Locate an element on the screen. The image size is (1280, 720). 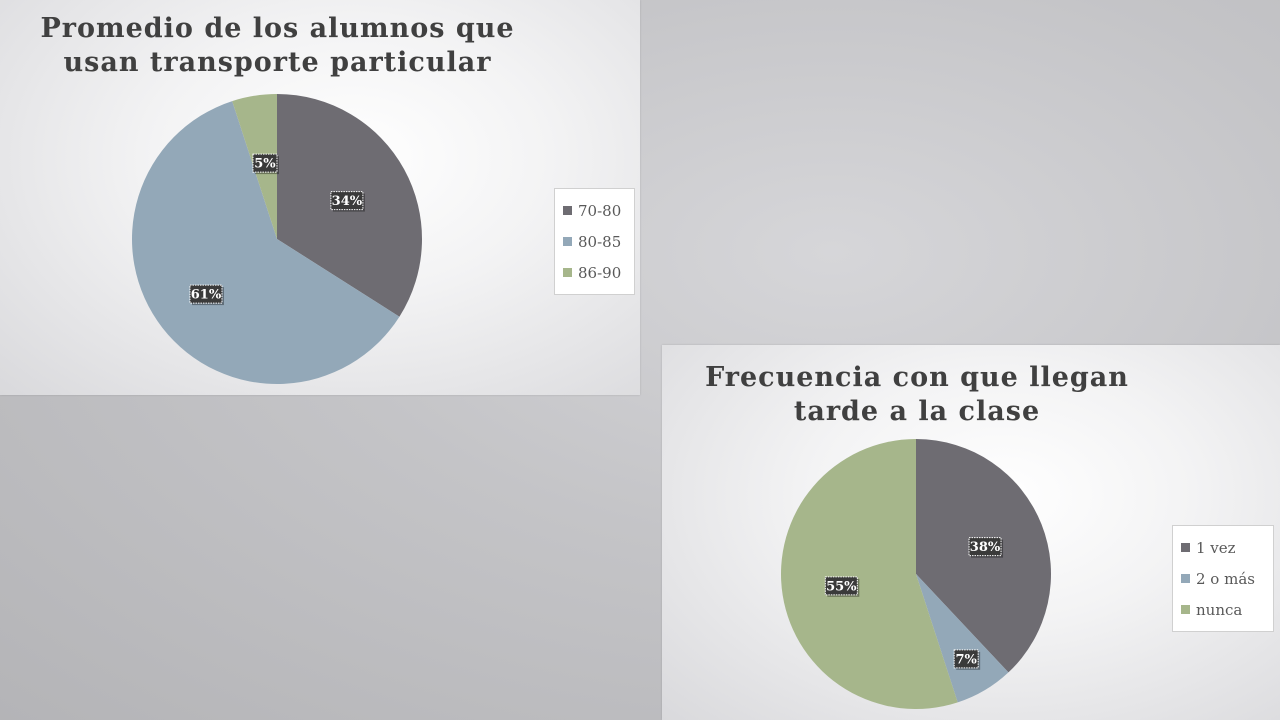
chart-title-line-2: usan transporte particular is located at coordinates (277, 62).